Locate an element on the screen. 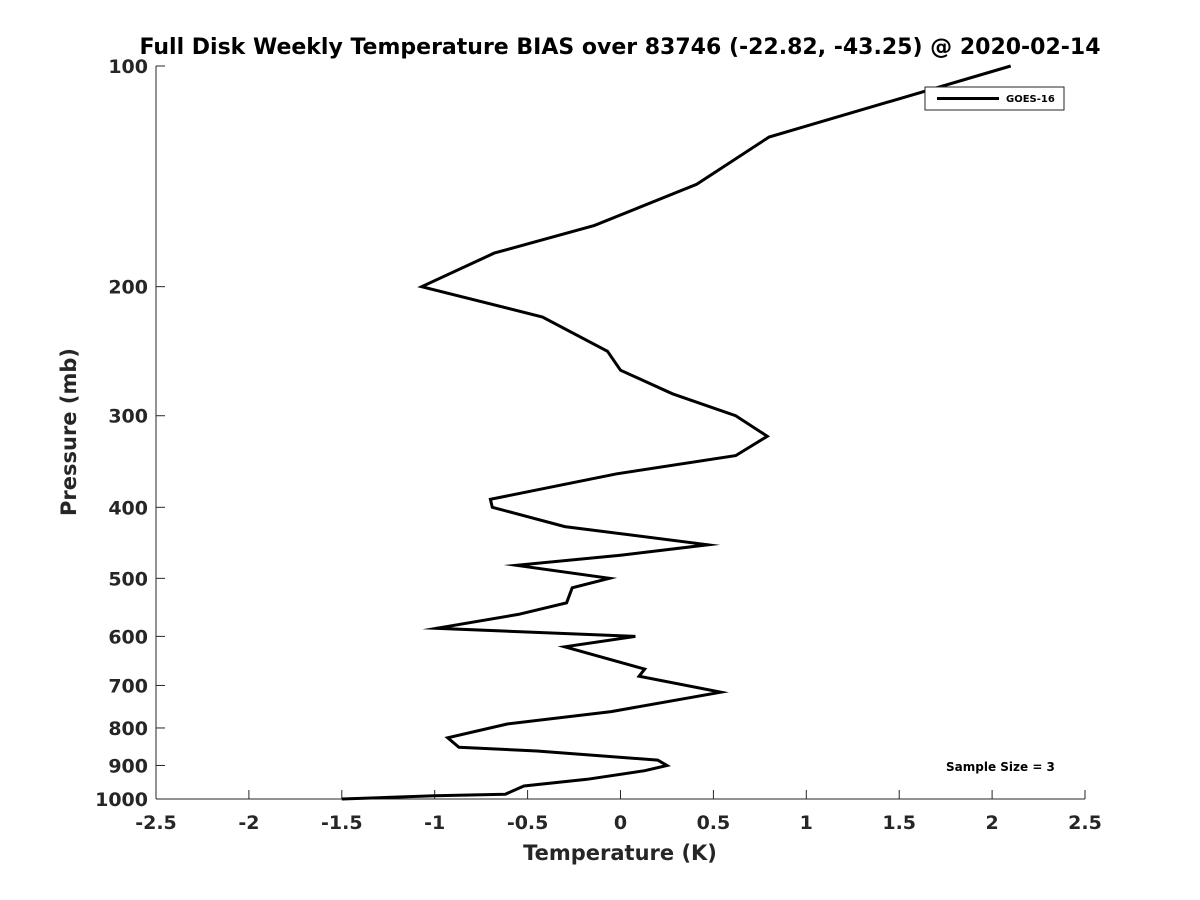 This screenshot has height=900, width=1200. y-tick-label: 100 is located at coordinates (128, 67).